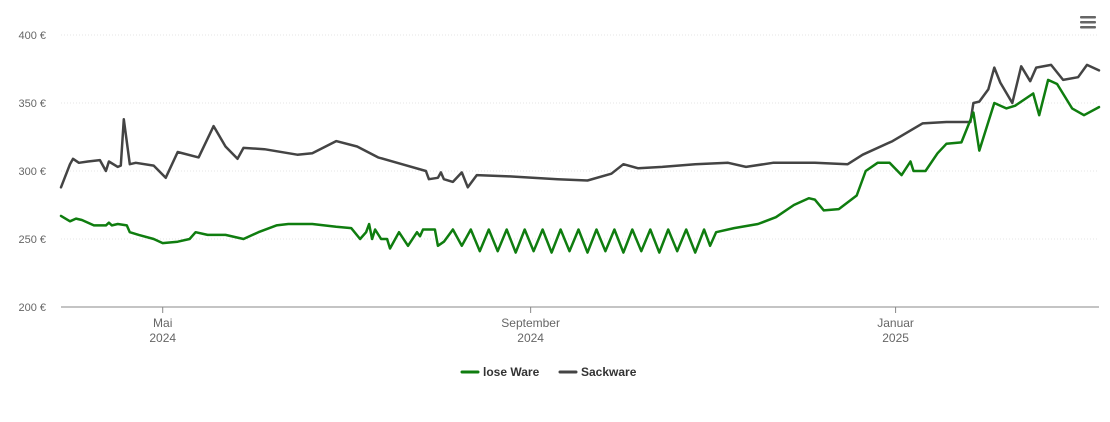 This screenshot has height=422, width=1110. Describe the element at coordinates (530, 323) in the screenshot. I see `x-tick-label-month: September` at that location.